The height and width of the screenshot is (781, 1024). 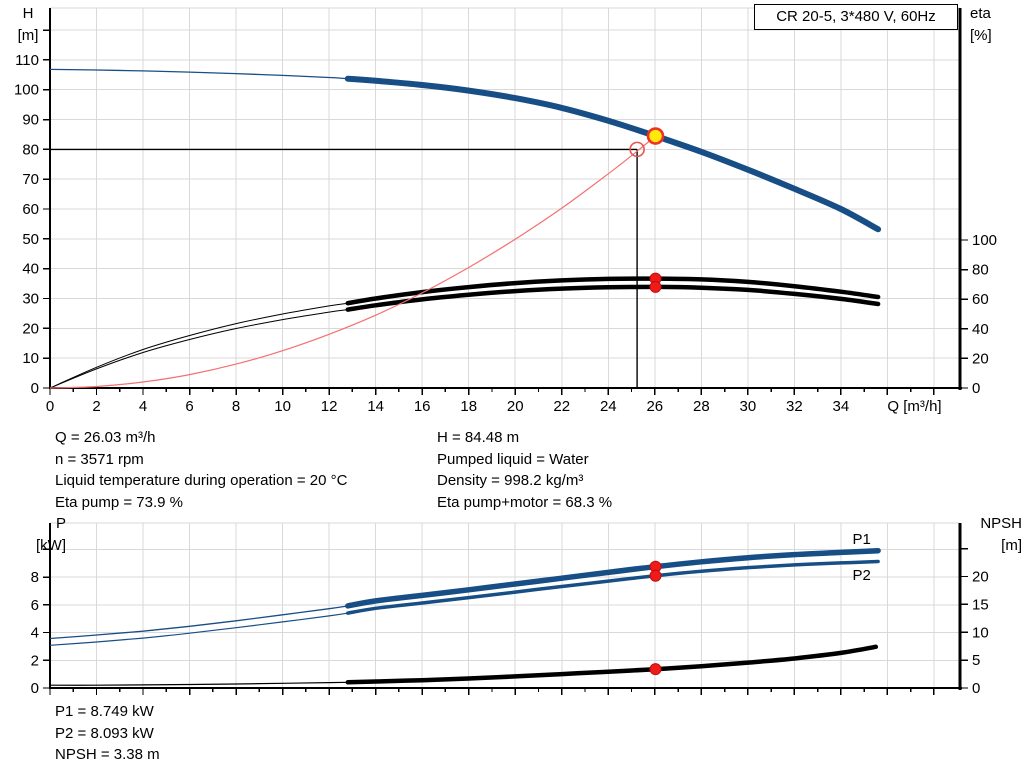 What do you see at coordinates (995, 25) in the screenshot?
I see `eta-axis-title: eta [%]` at bounding box center [995, 25].